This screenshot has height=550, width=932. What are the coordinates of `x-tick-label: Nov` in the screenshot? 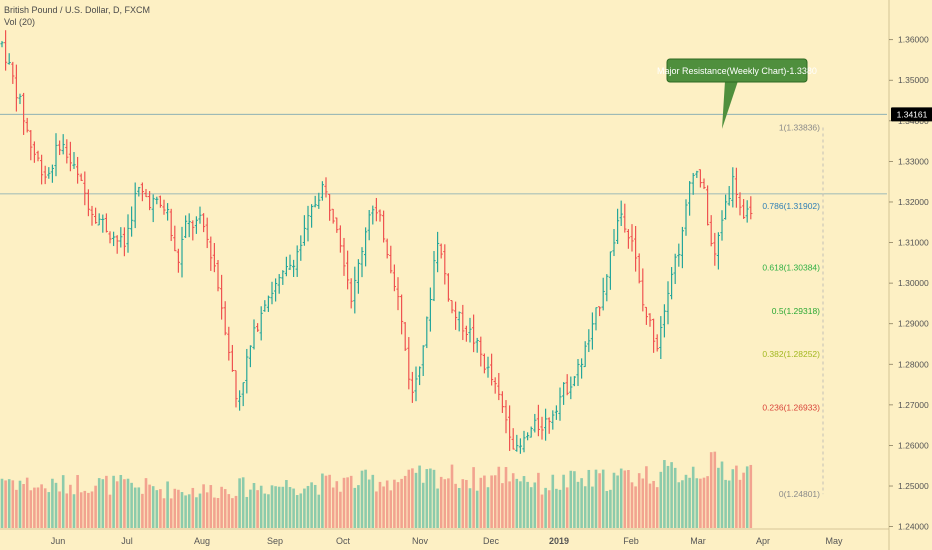 It's located at (420, 541).